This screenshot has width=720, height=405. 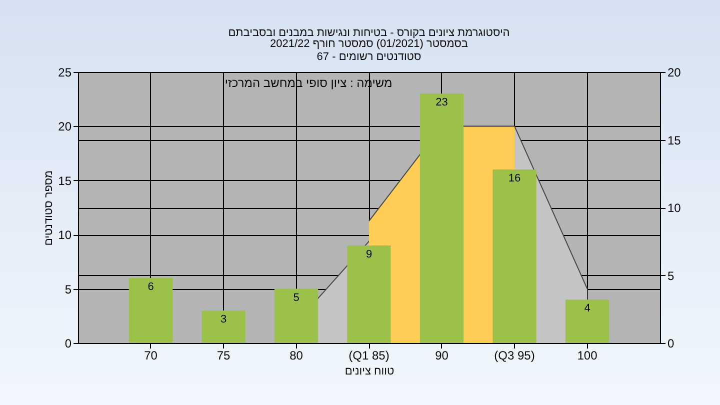 What do you see at coordinates (223, 319) in the screenshot?
I see `data-label: 3` at bounding box center [223, 319].